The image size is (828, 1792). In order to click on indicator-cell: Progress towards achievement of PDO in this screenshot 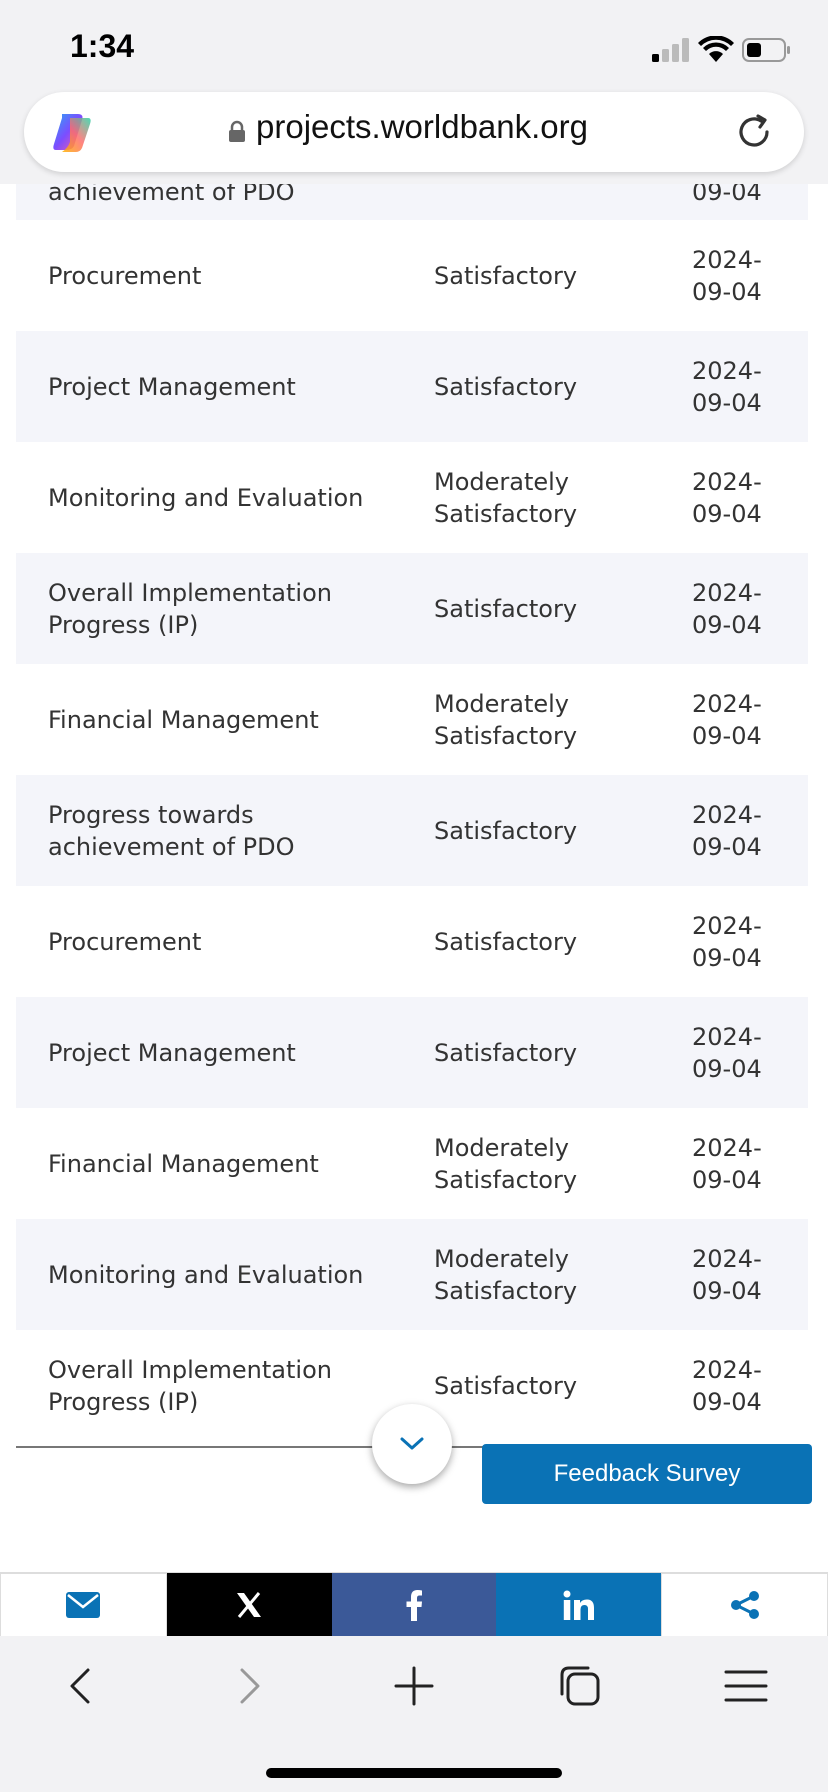, I will do `click(171, 830)`.